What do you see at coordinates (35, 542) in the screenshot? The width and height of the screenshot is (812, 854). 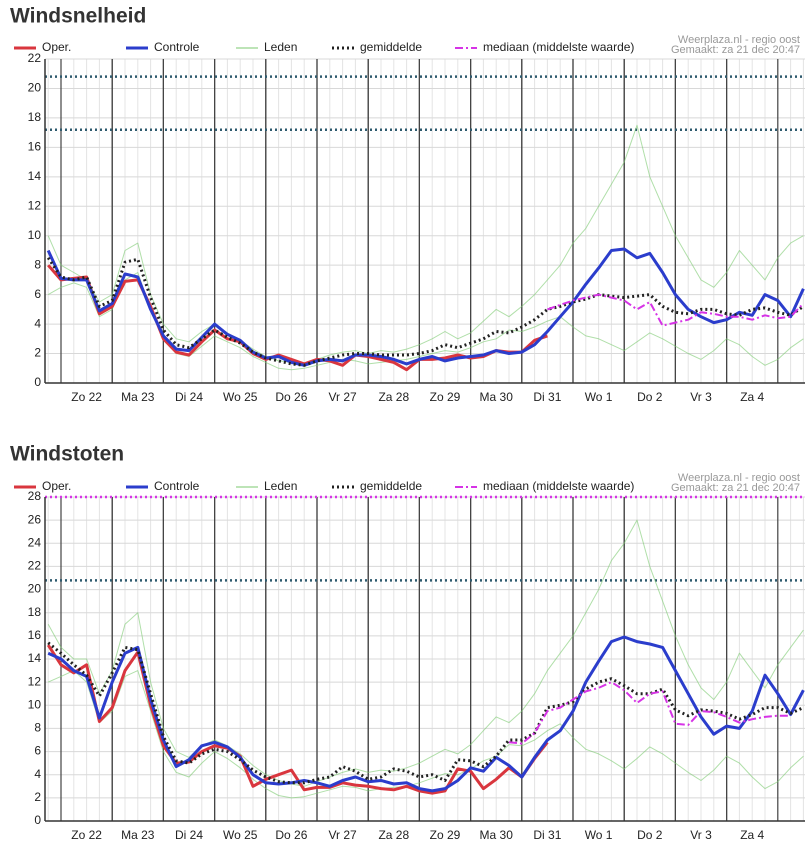 I see `y-tick-label: 24` at bounding box center [35, 542].